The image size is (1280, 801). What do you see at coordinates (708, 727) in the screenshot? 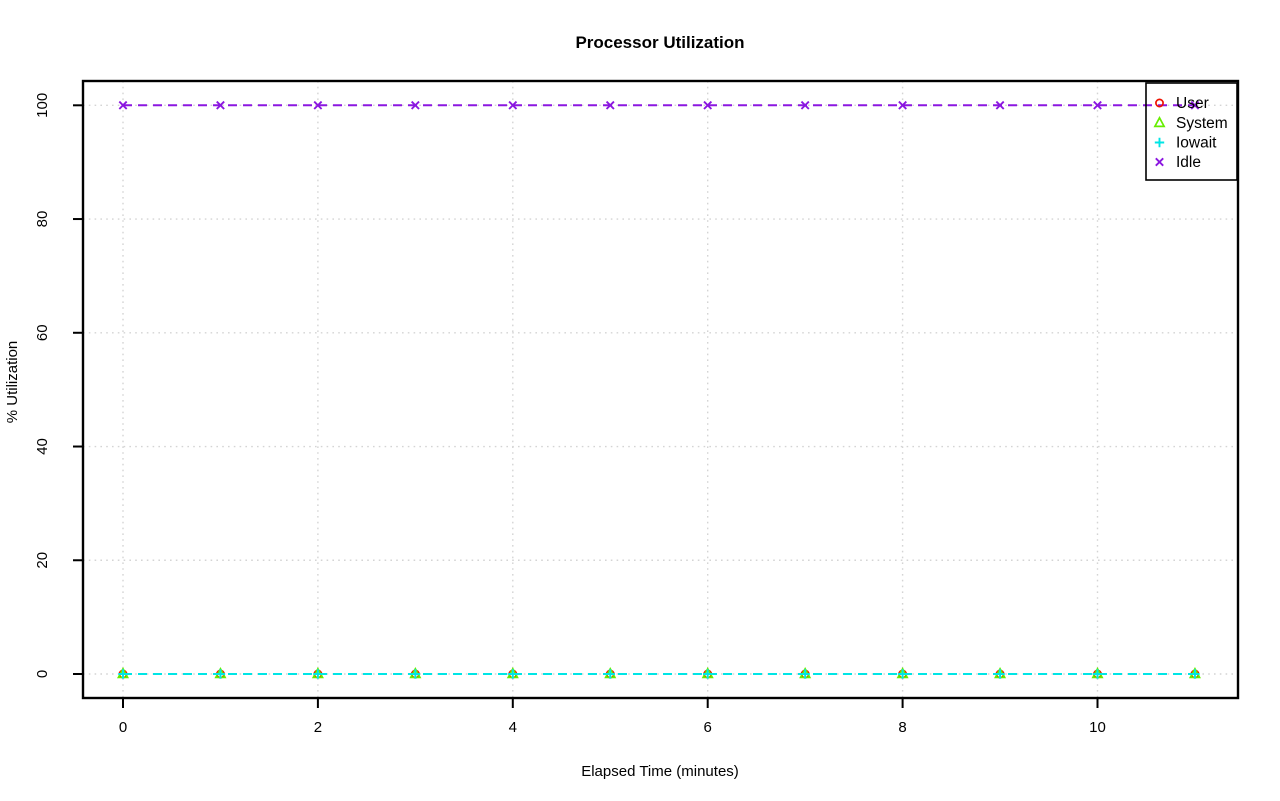
I see `x-tick-label: 6` at bounding box center [708, 727].